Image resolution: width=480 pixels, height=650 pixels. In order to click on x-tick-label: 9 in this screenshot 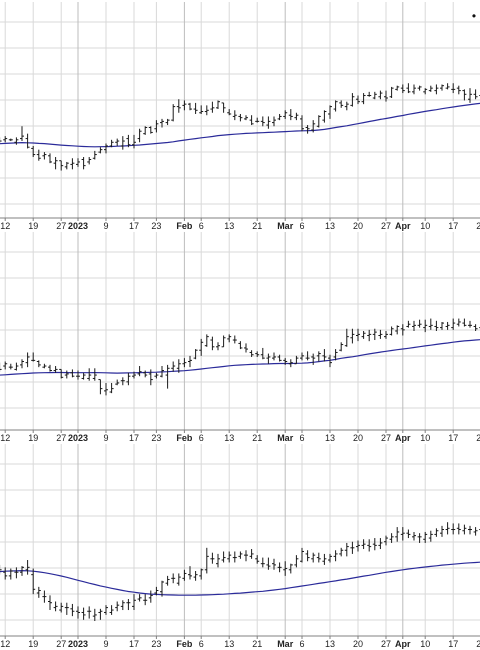, I will do `click(105, 226)`.